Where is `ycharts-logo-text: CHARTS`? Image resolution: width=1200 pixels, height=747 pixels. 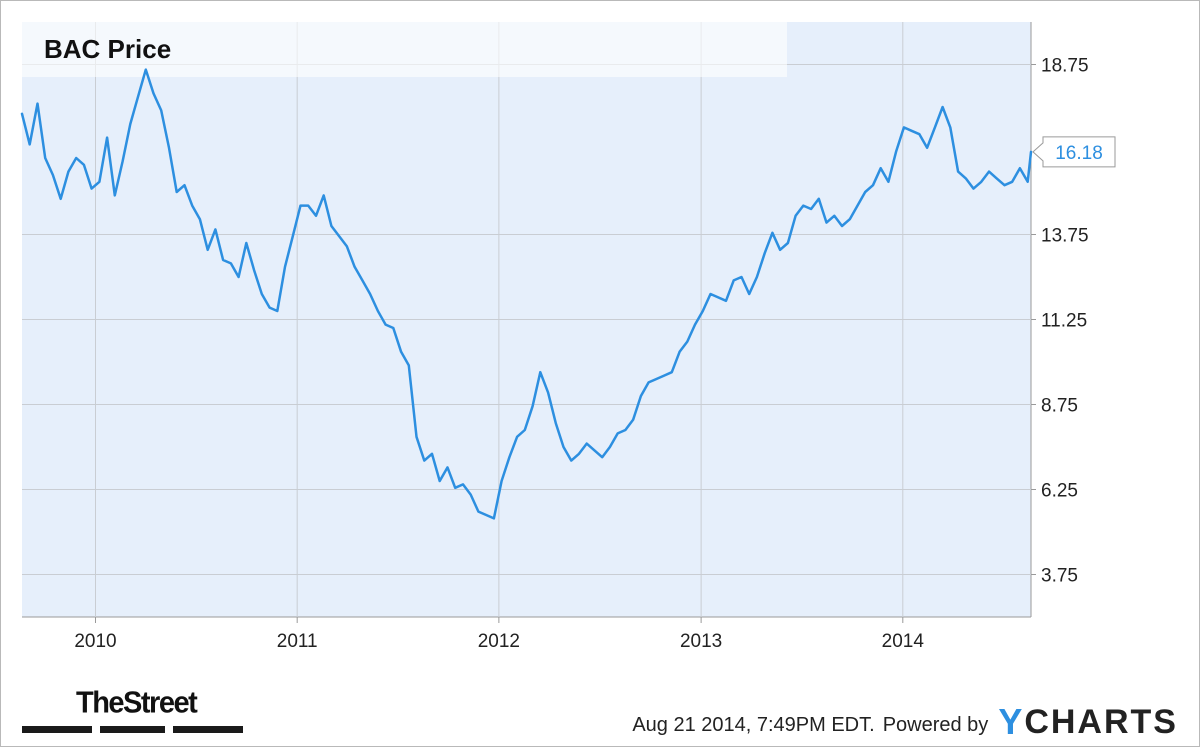 ycharts-logo-text: CHARTS is located at coordinates (1101, 722).